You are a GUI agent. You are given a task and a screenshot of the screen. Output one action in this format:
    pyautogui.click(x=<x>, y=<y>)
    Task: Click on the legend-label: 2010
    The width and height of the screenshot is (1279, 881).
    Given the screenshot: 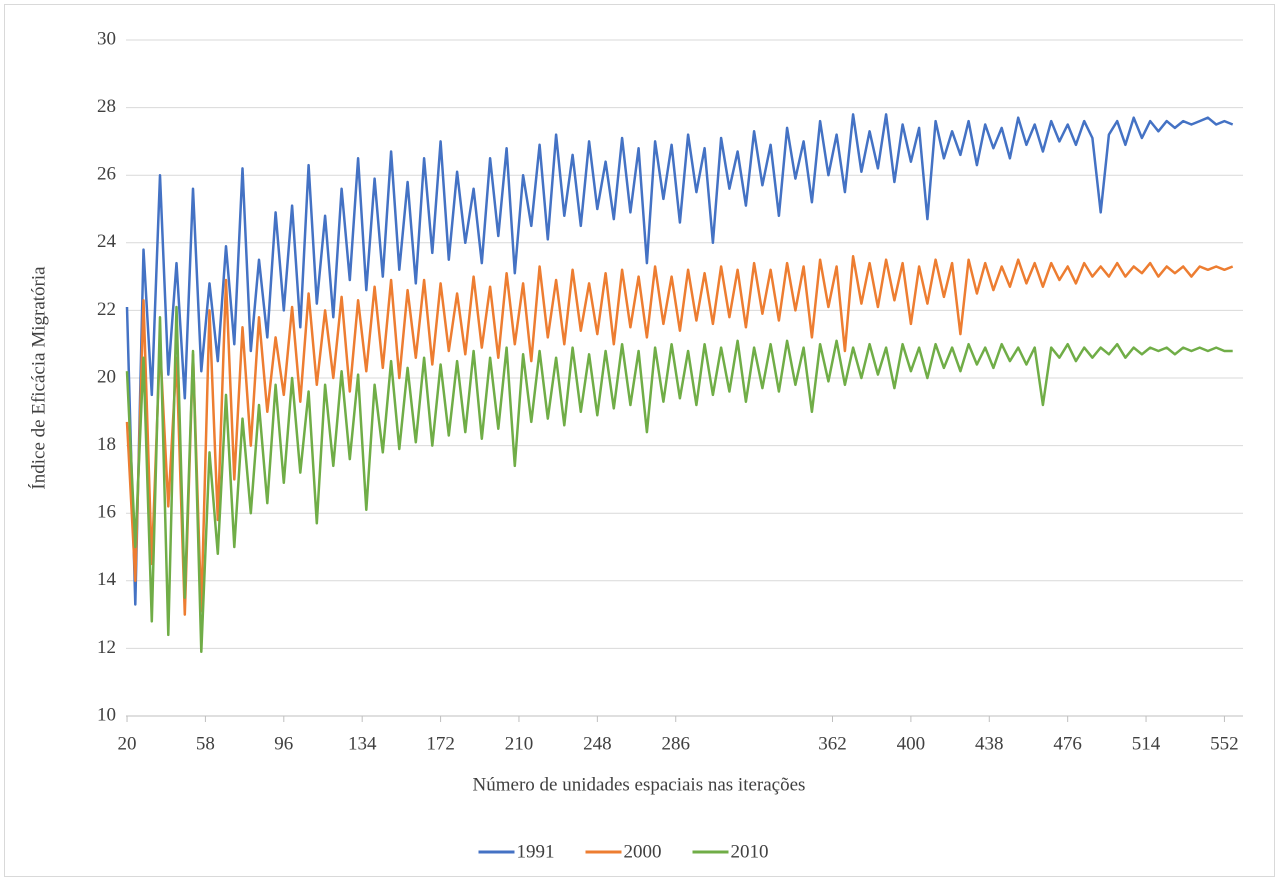 What is the action you would take?
    pyautogui.click(x=750, y=851)
    